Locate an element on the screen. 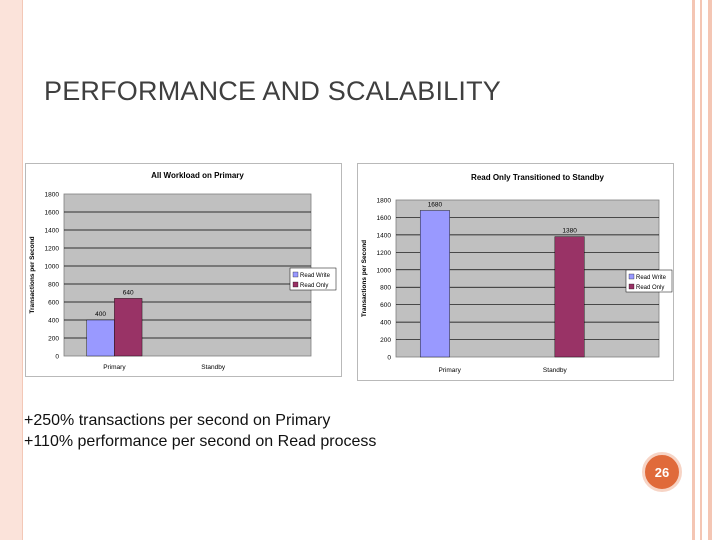  data-label: 640 is located at coordinates (128, 292).